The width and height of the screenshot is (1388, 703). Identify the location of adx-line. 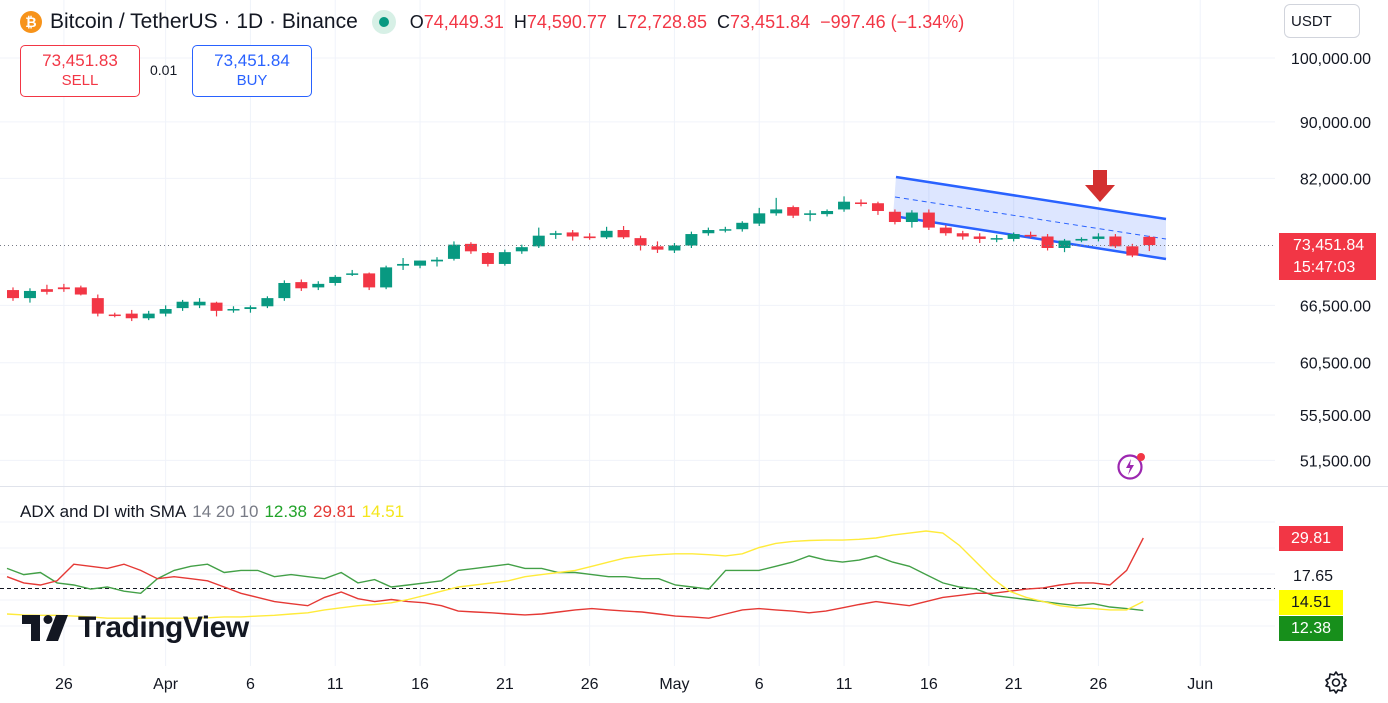
(575, 574).